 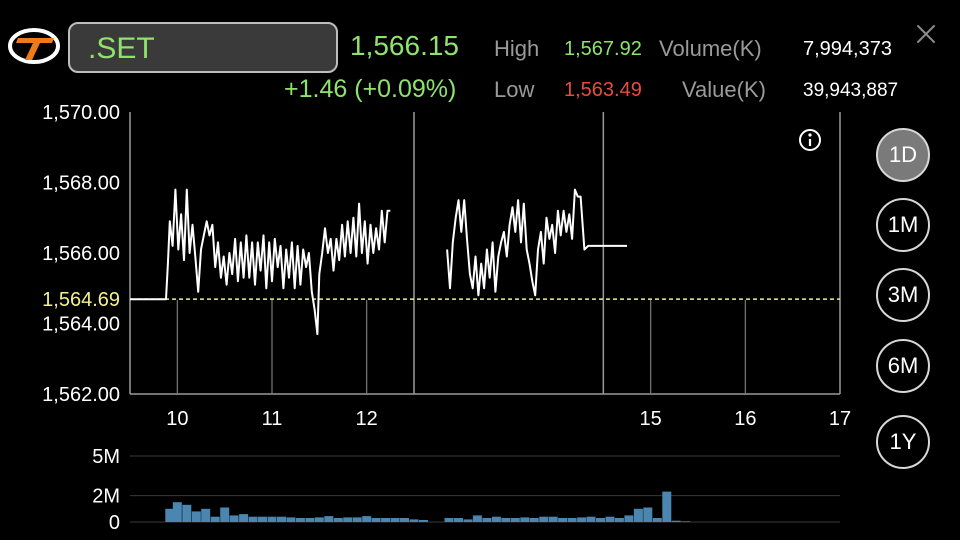 I want to click on y-tick-label: 1,566.00, so click(x=81, y=254).